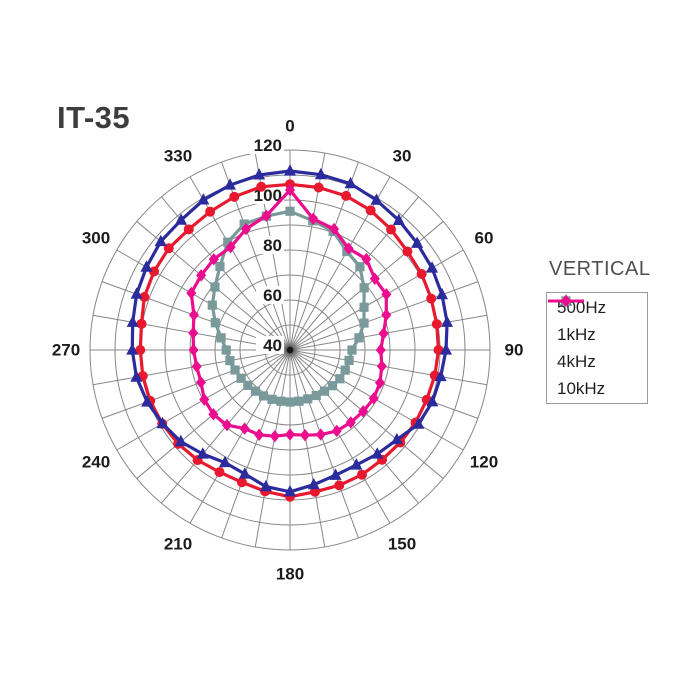 The image size is (700, 700). I want to click on series-10khz, so click(289, 313).